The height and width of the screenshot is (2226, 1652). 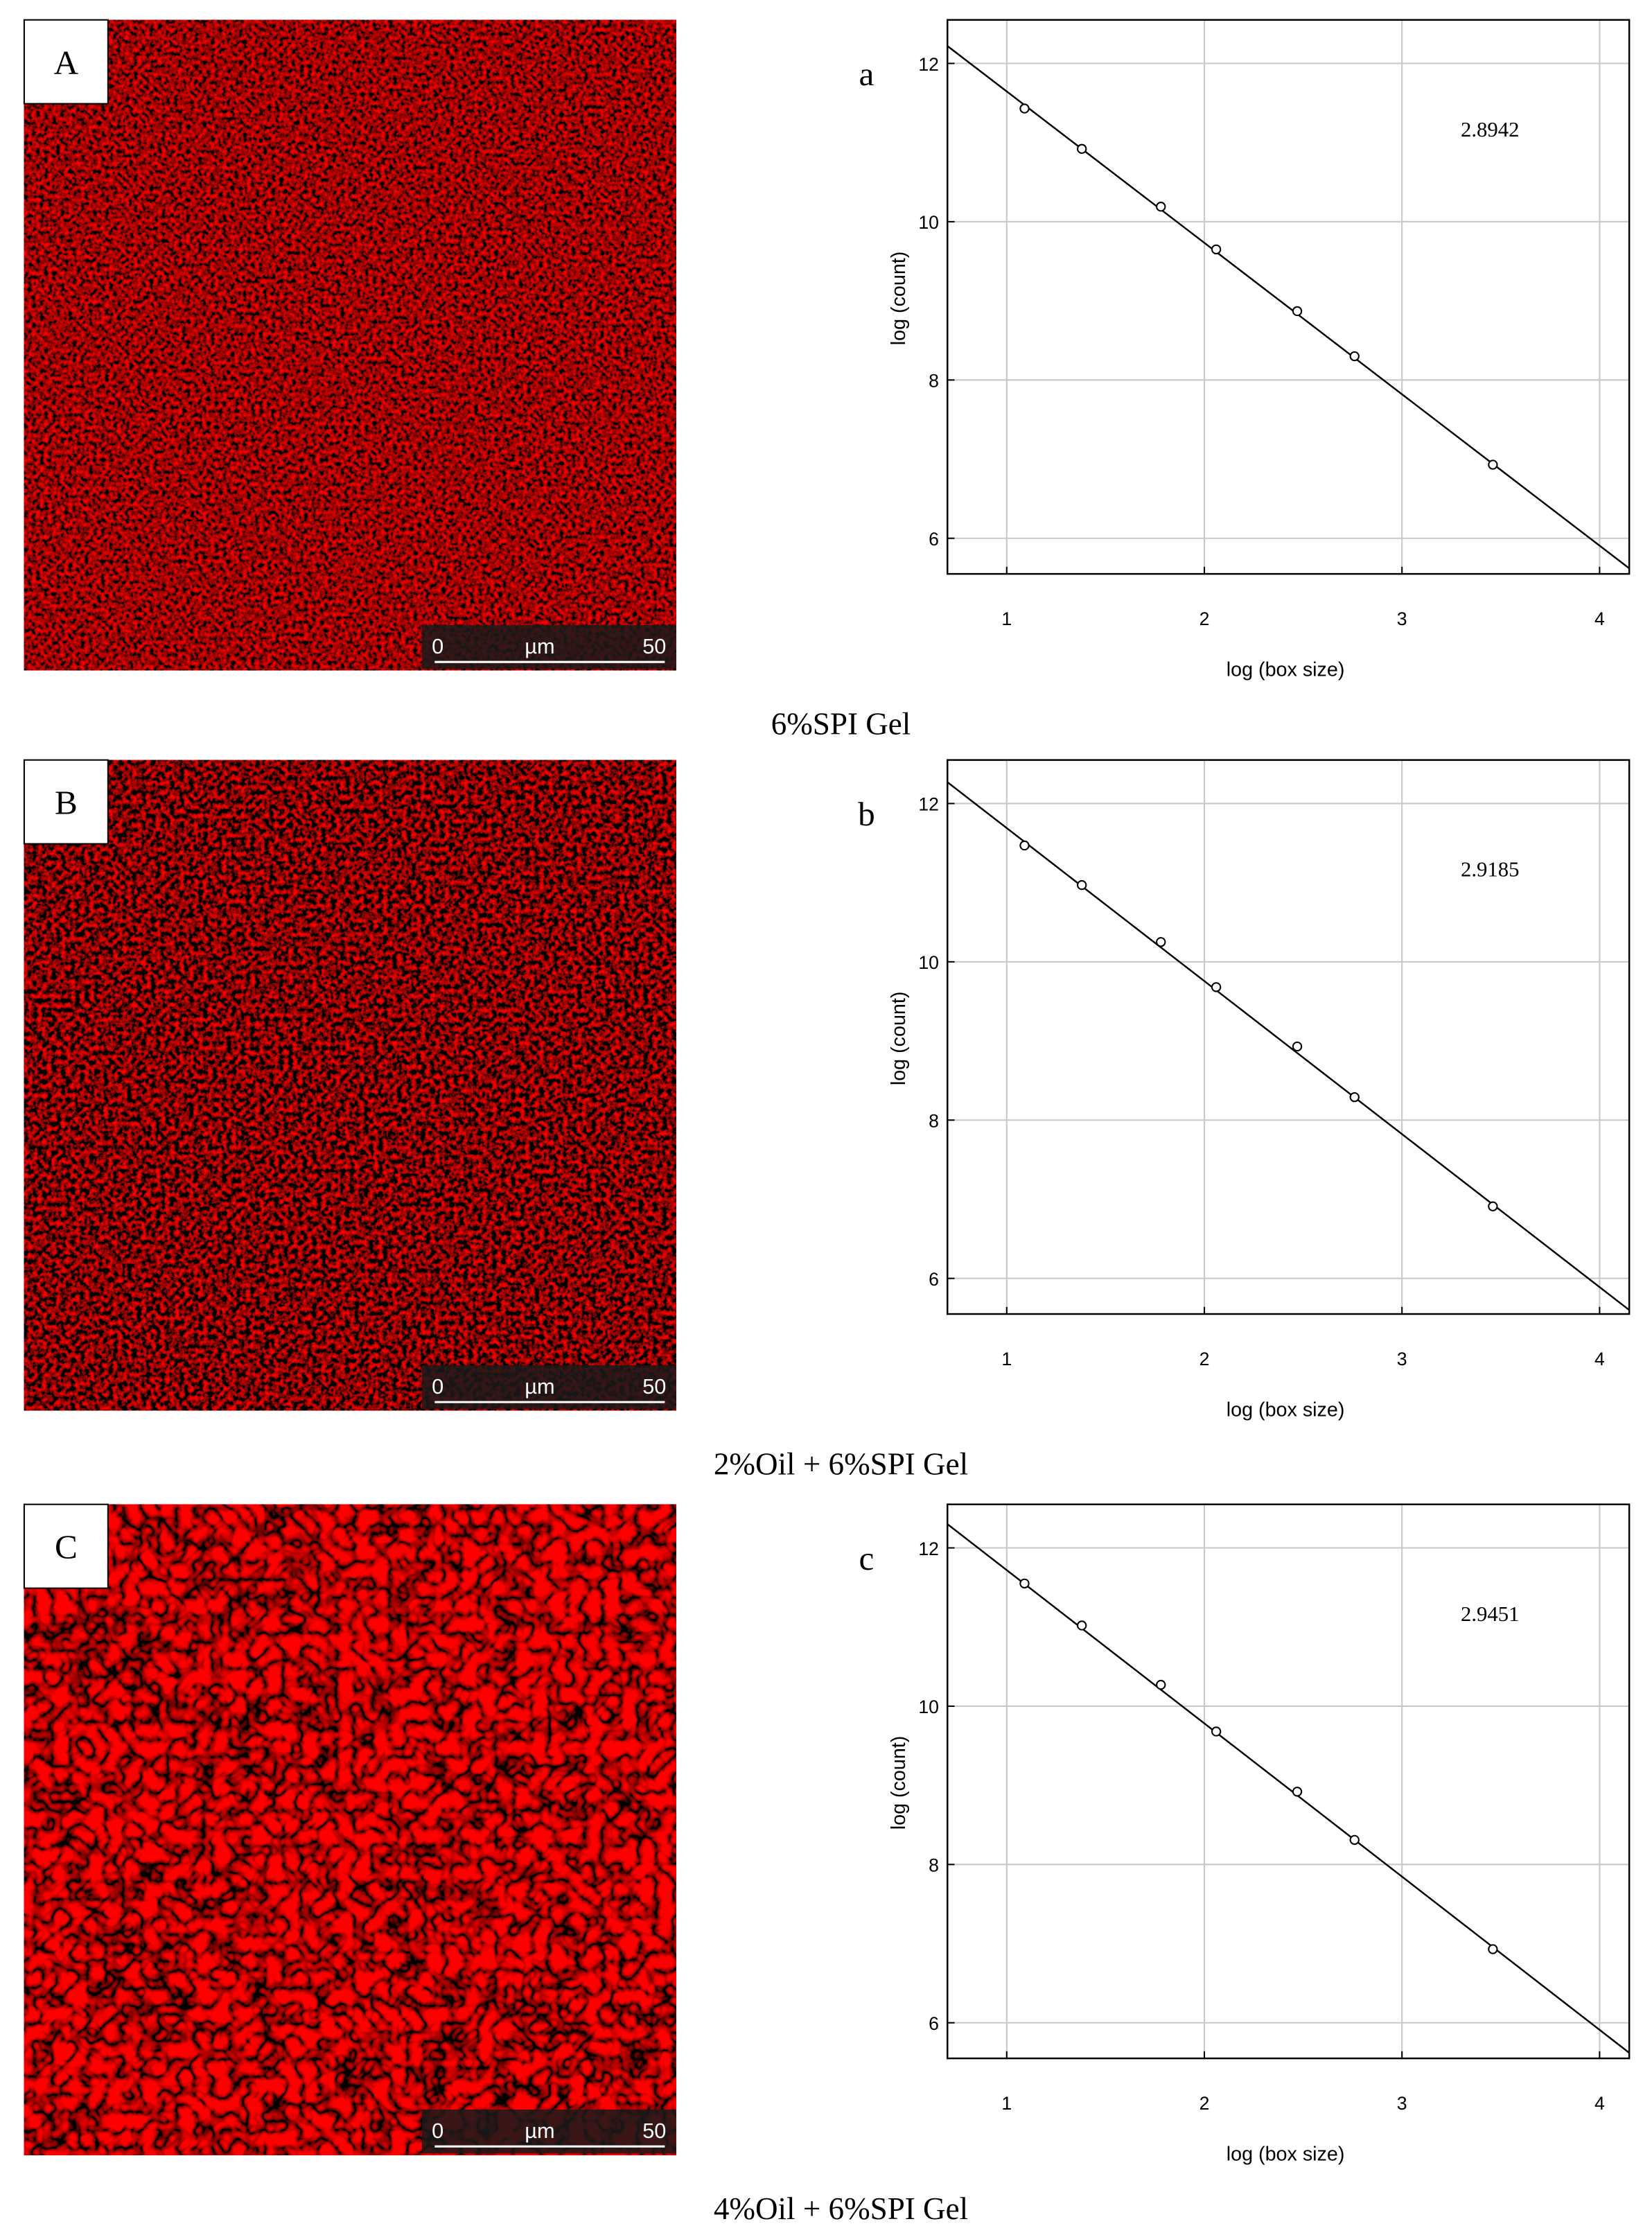 I want to click on panel-label: B, so click(x=66, y=803).